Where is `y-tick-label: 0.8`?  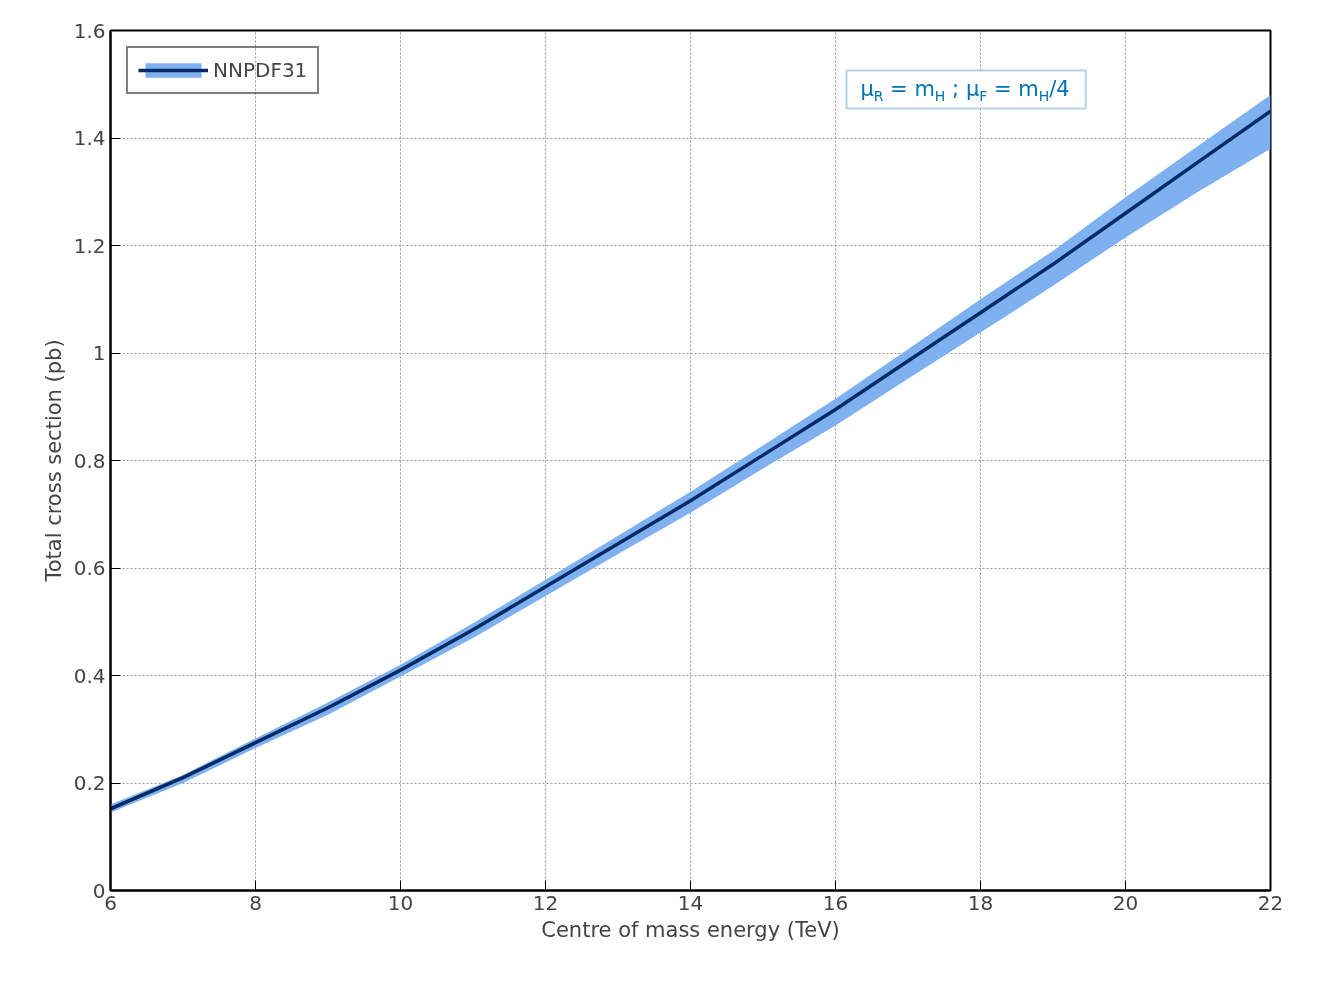 y-tick-label: 0.8 is located at coordinates (89, 460).